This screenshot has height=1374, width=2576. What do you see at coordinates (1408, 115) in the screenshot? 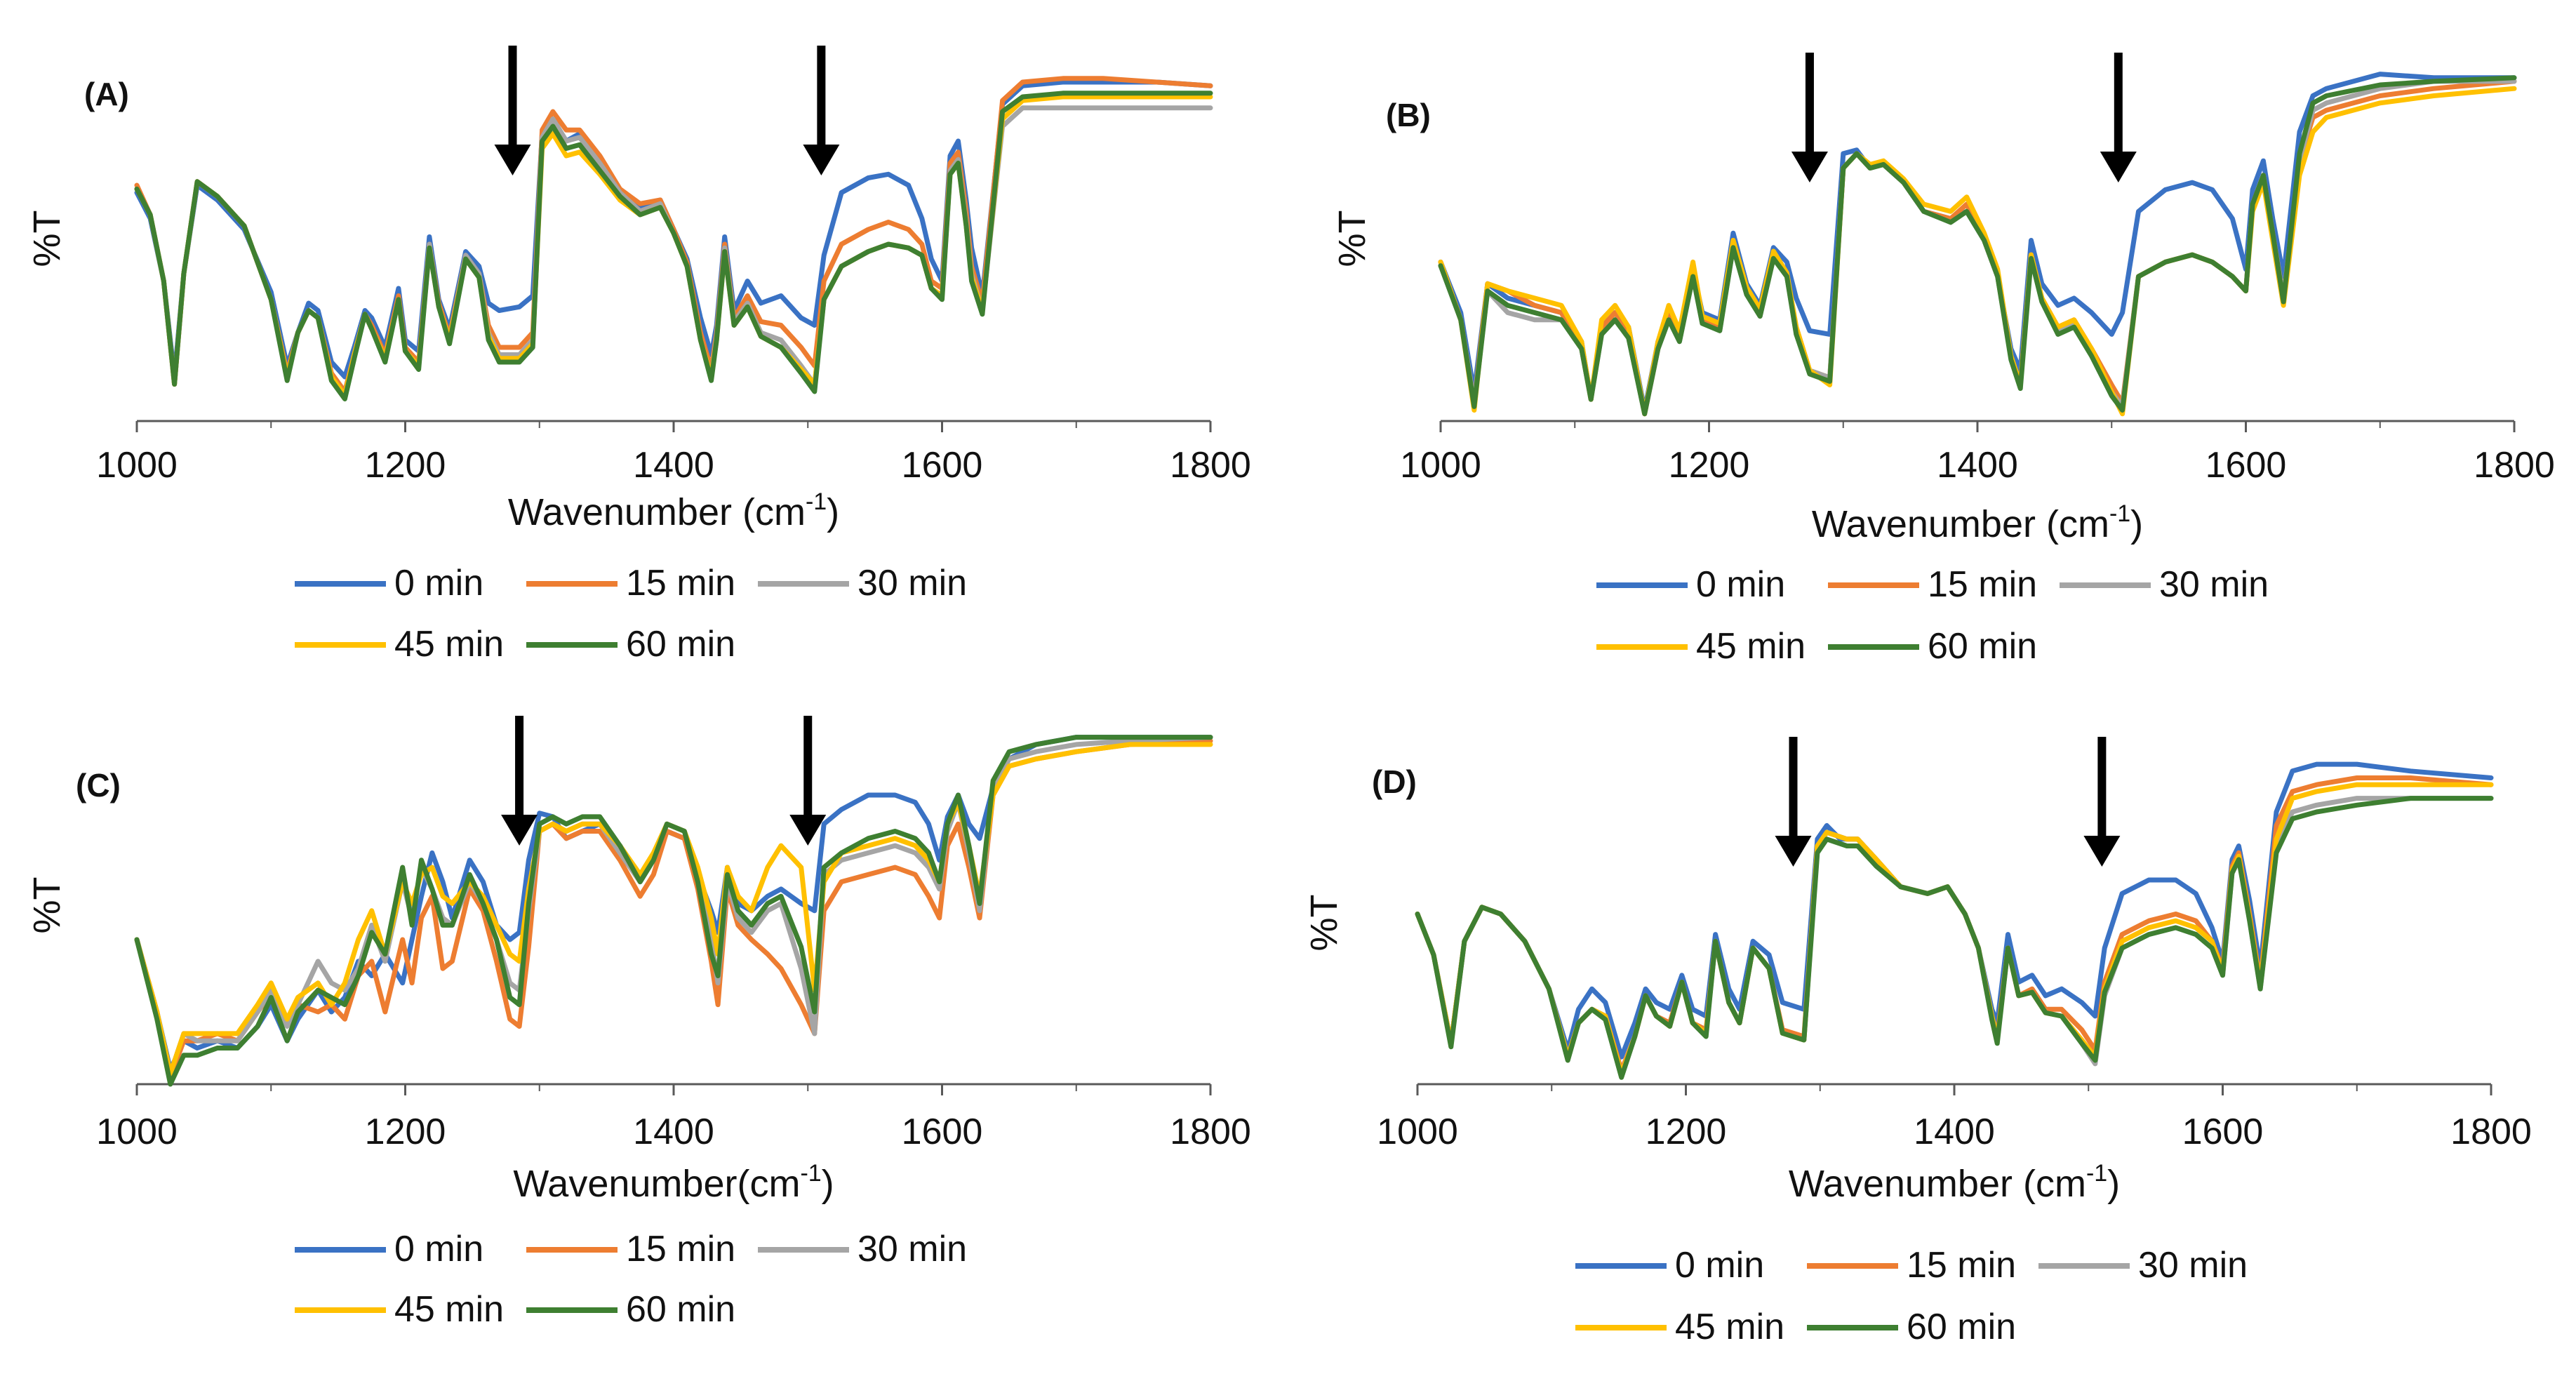
I see `panel-label: (B)` at bounding box center [1408, 115].